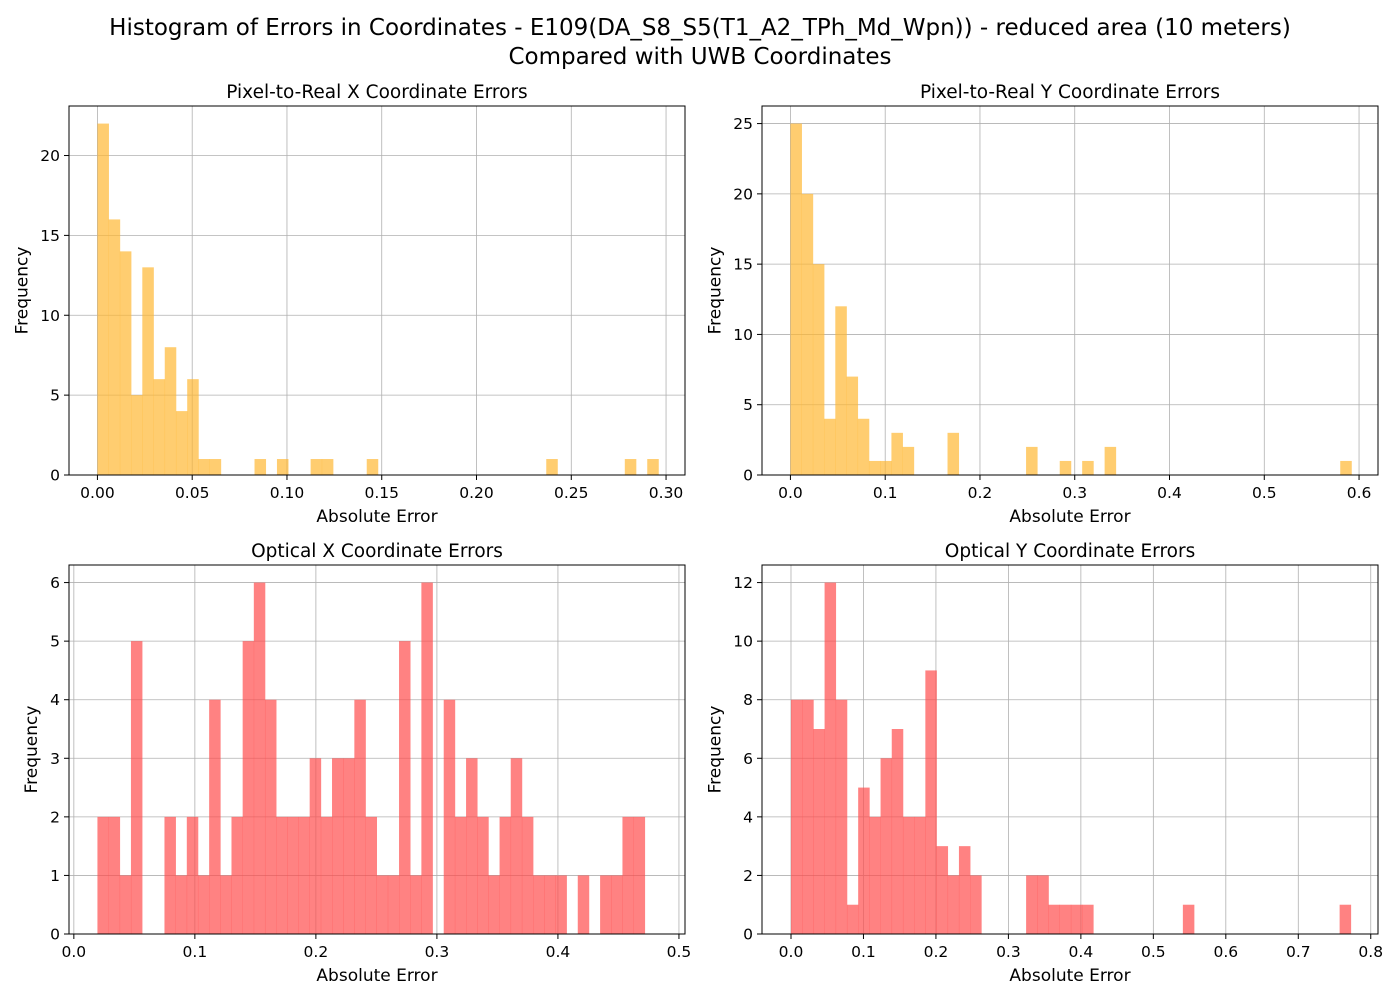 This screenshot has height=1000, width=1400. I want to click on x-tick-label: 0.15, so click(381, 493).